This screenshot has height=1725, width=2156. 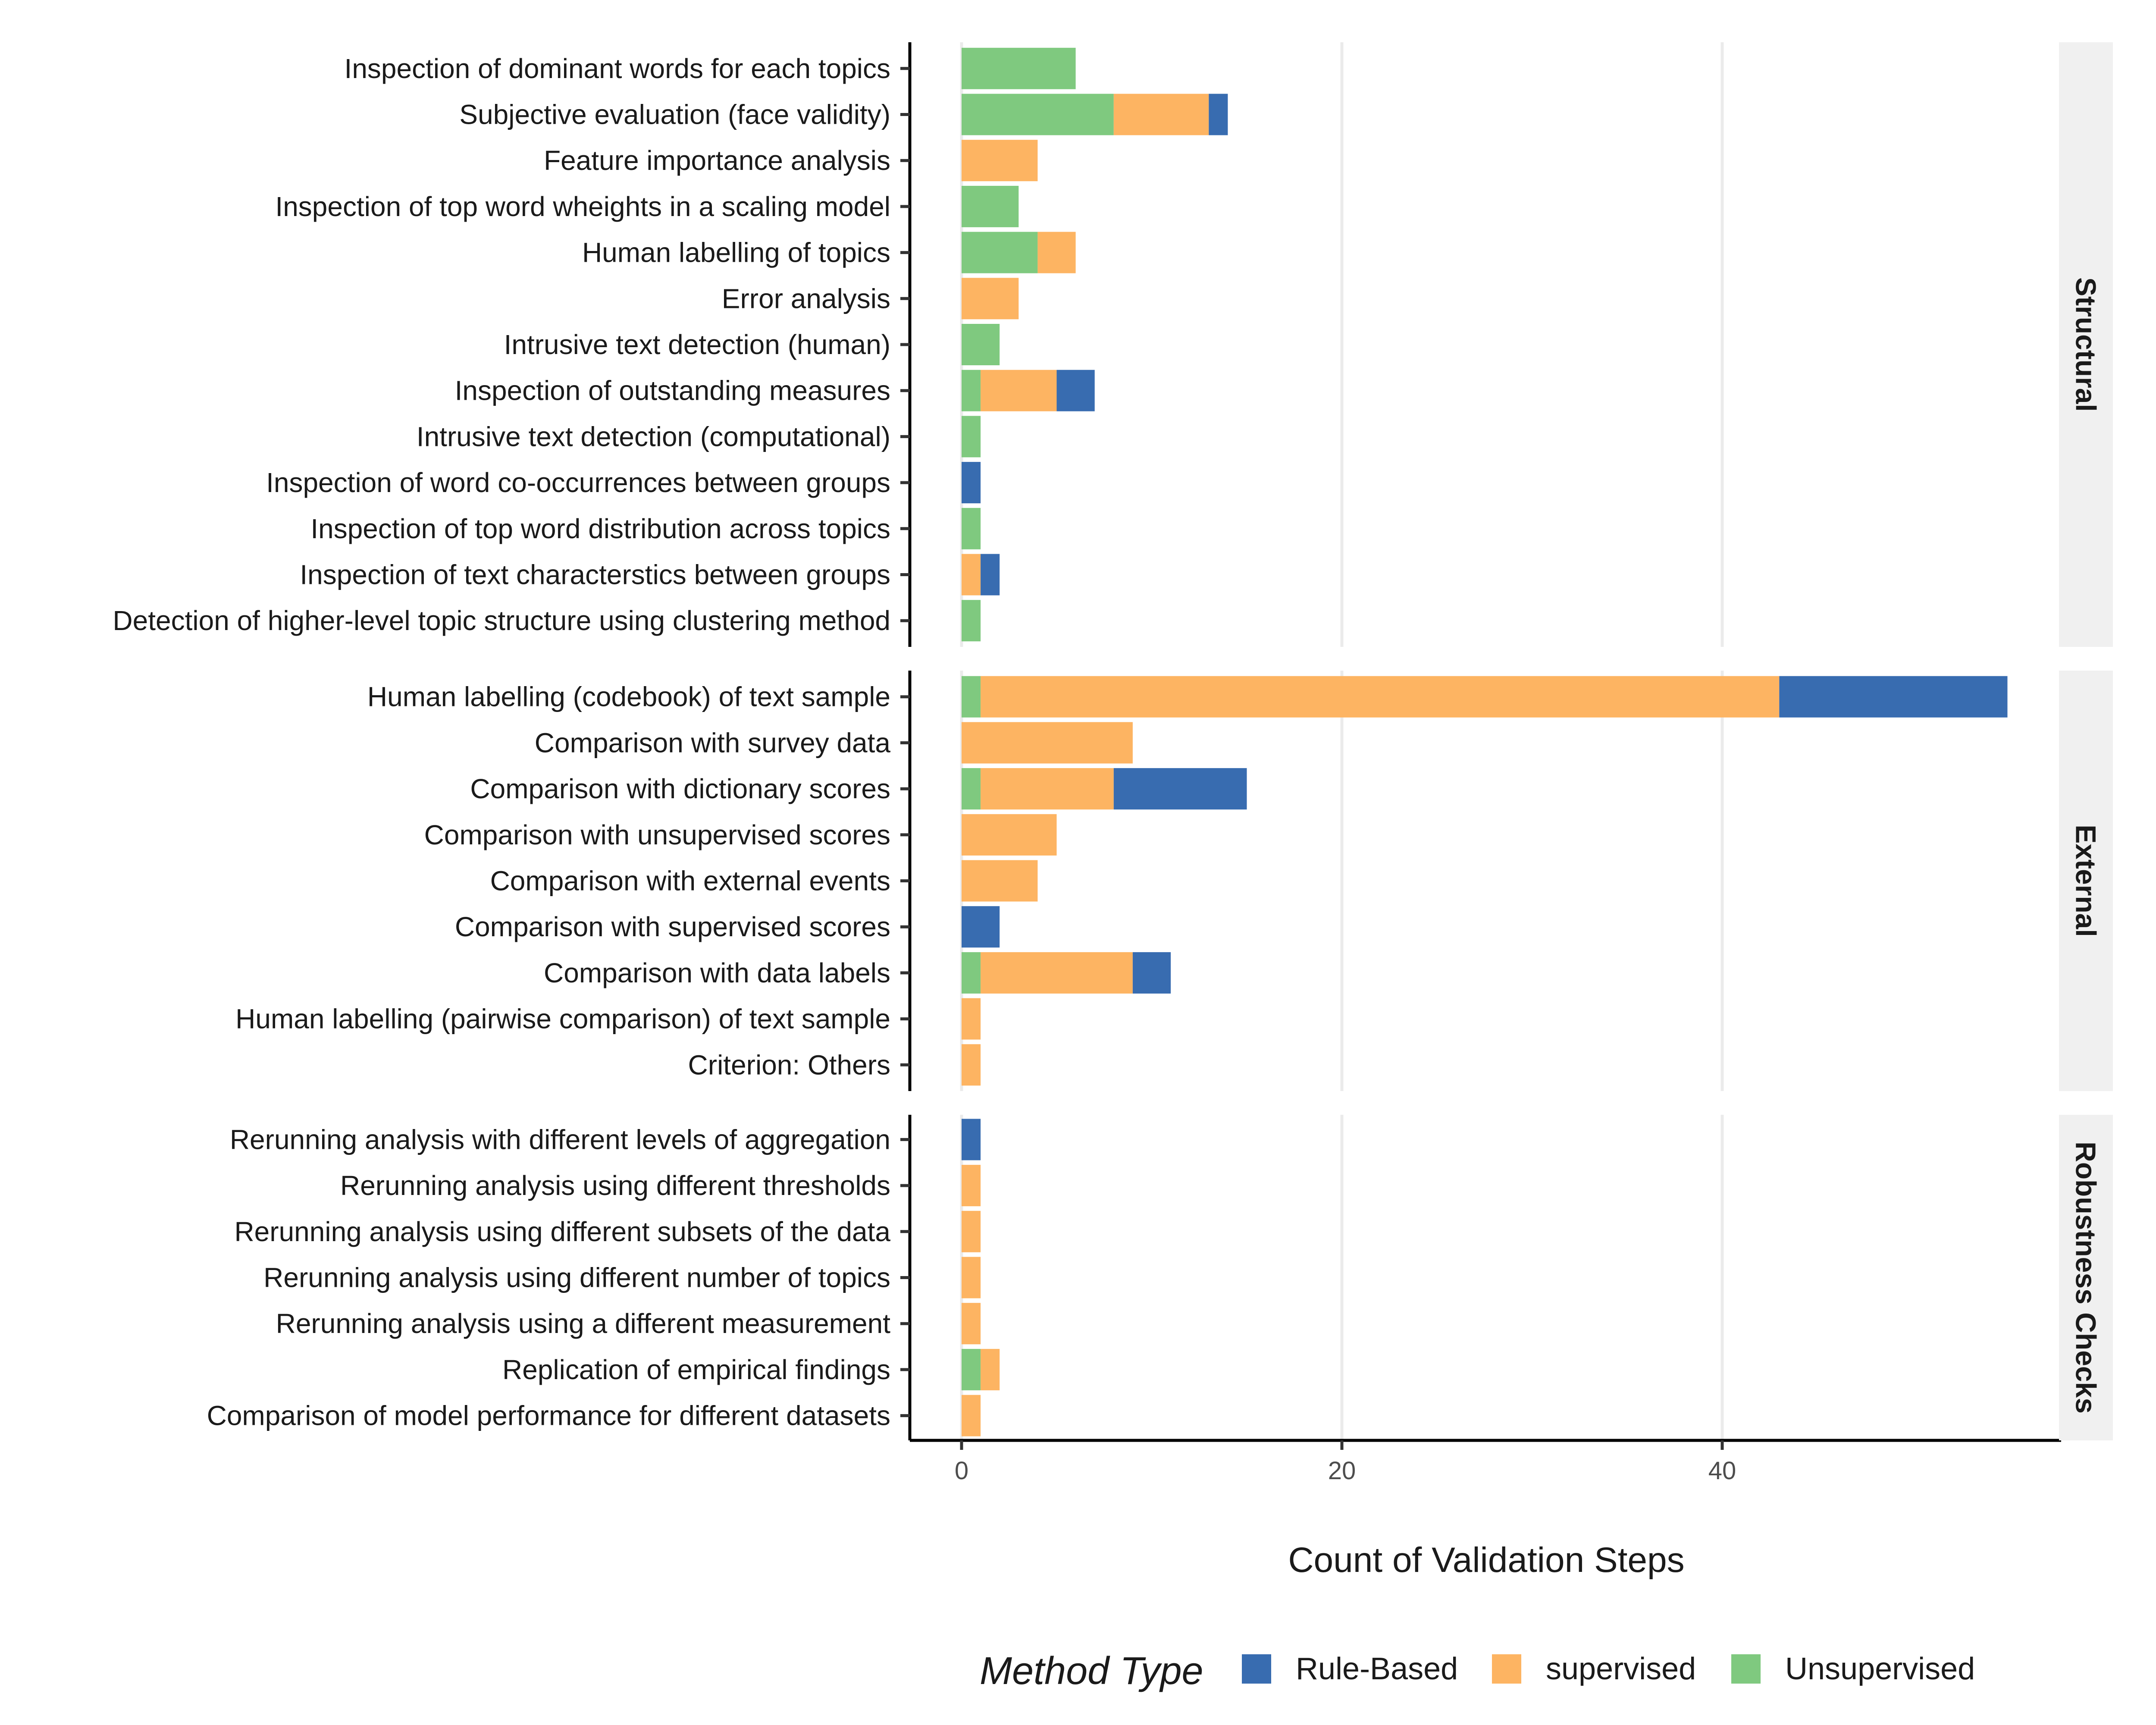 What do you see at coordinates (971, 437) in the screenshot?
I see `bar-unsupervised-intrusive-text-detection-computational` at bounding box center [971, 437].